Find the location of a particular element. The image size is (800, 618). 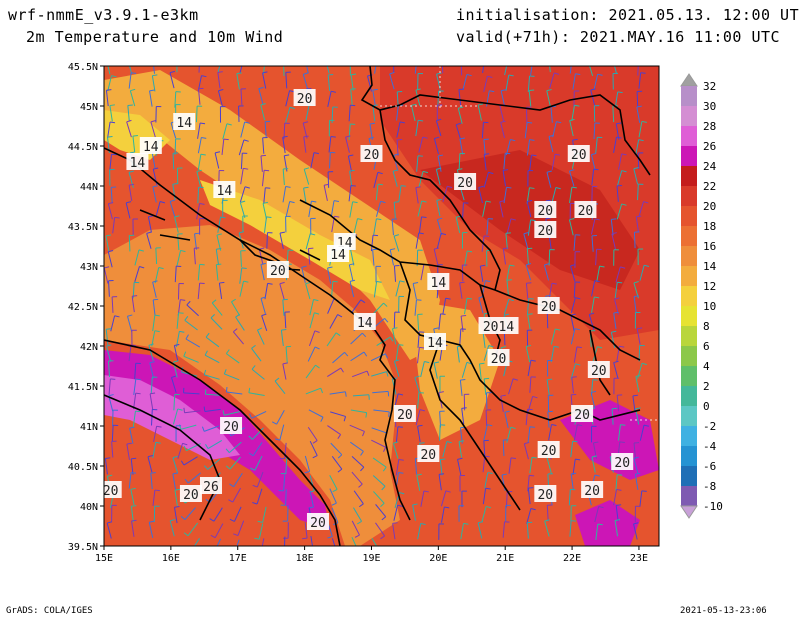

colorbar-label: 18 is located at coordinates (709, 226).